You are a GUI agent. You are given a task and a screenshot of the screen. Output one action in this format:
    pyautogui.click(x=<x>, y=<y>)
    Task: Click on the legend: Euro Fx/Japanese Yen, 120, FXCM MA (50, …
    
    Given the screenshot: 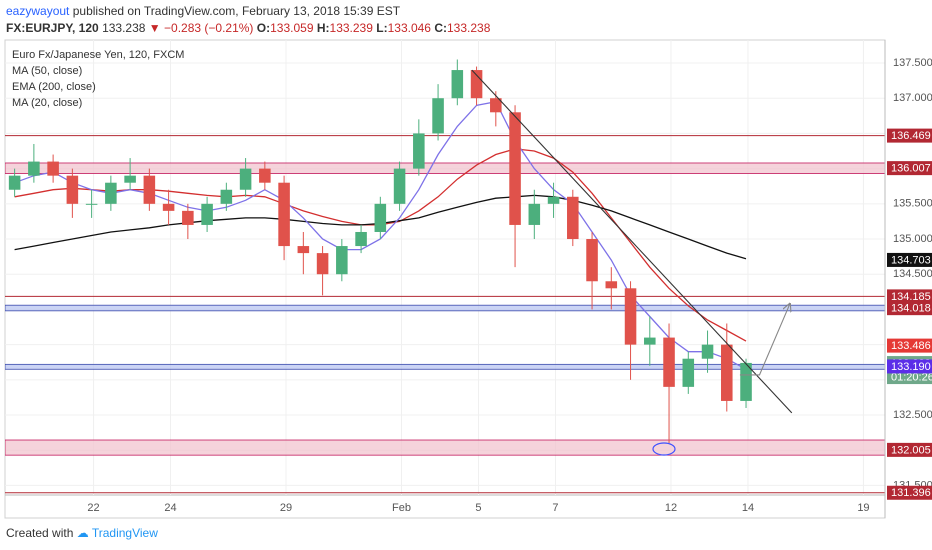 What is the action you would take?
    pyautogui.click(x=98, y=79)
    